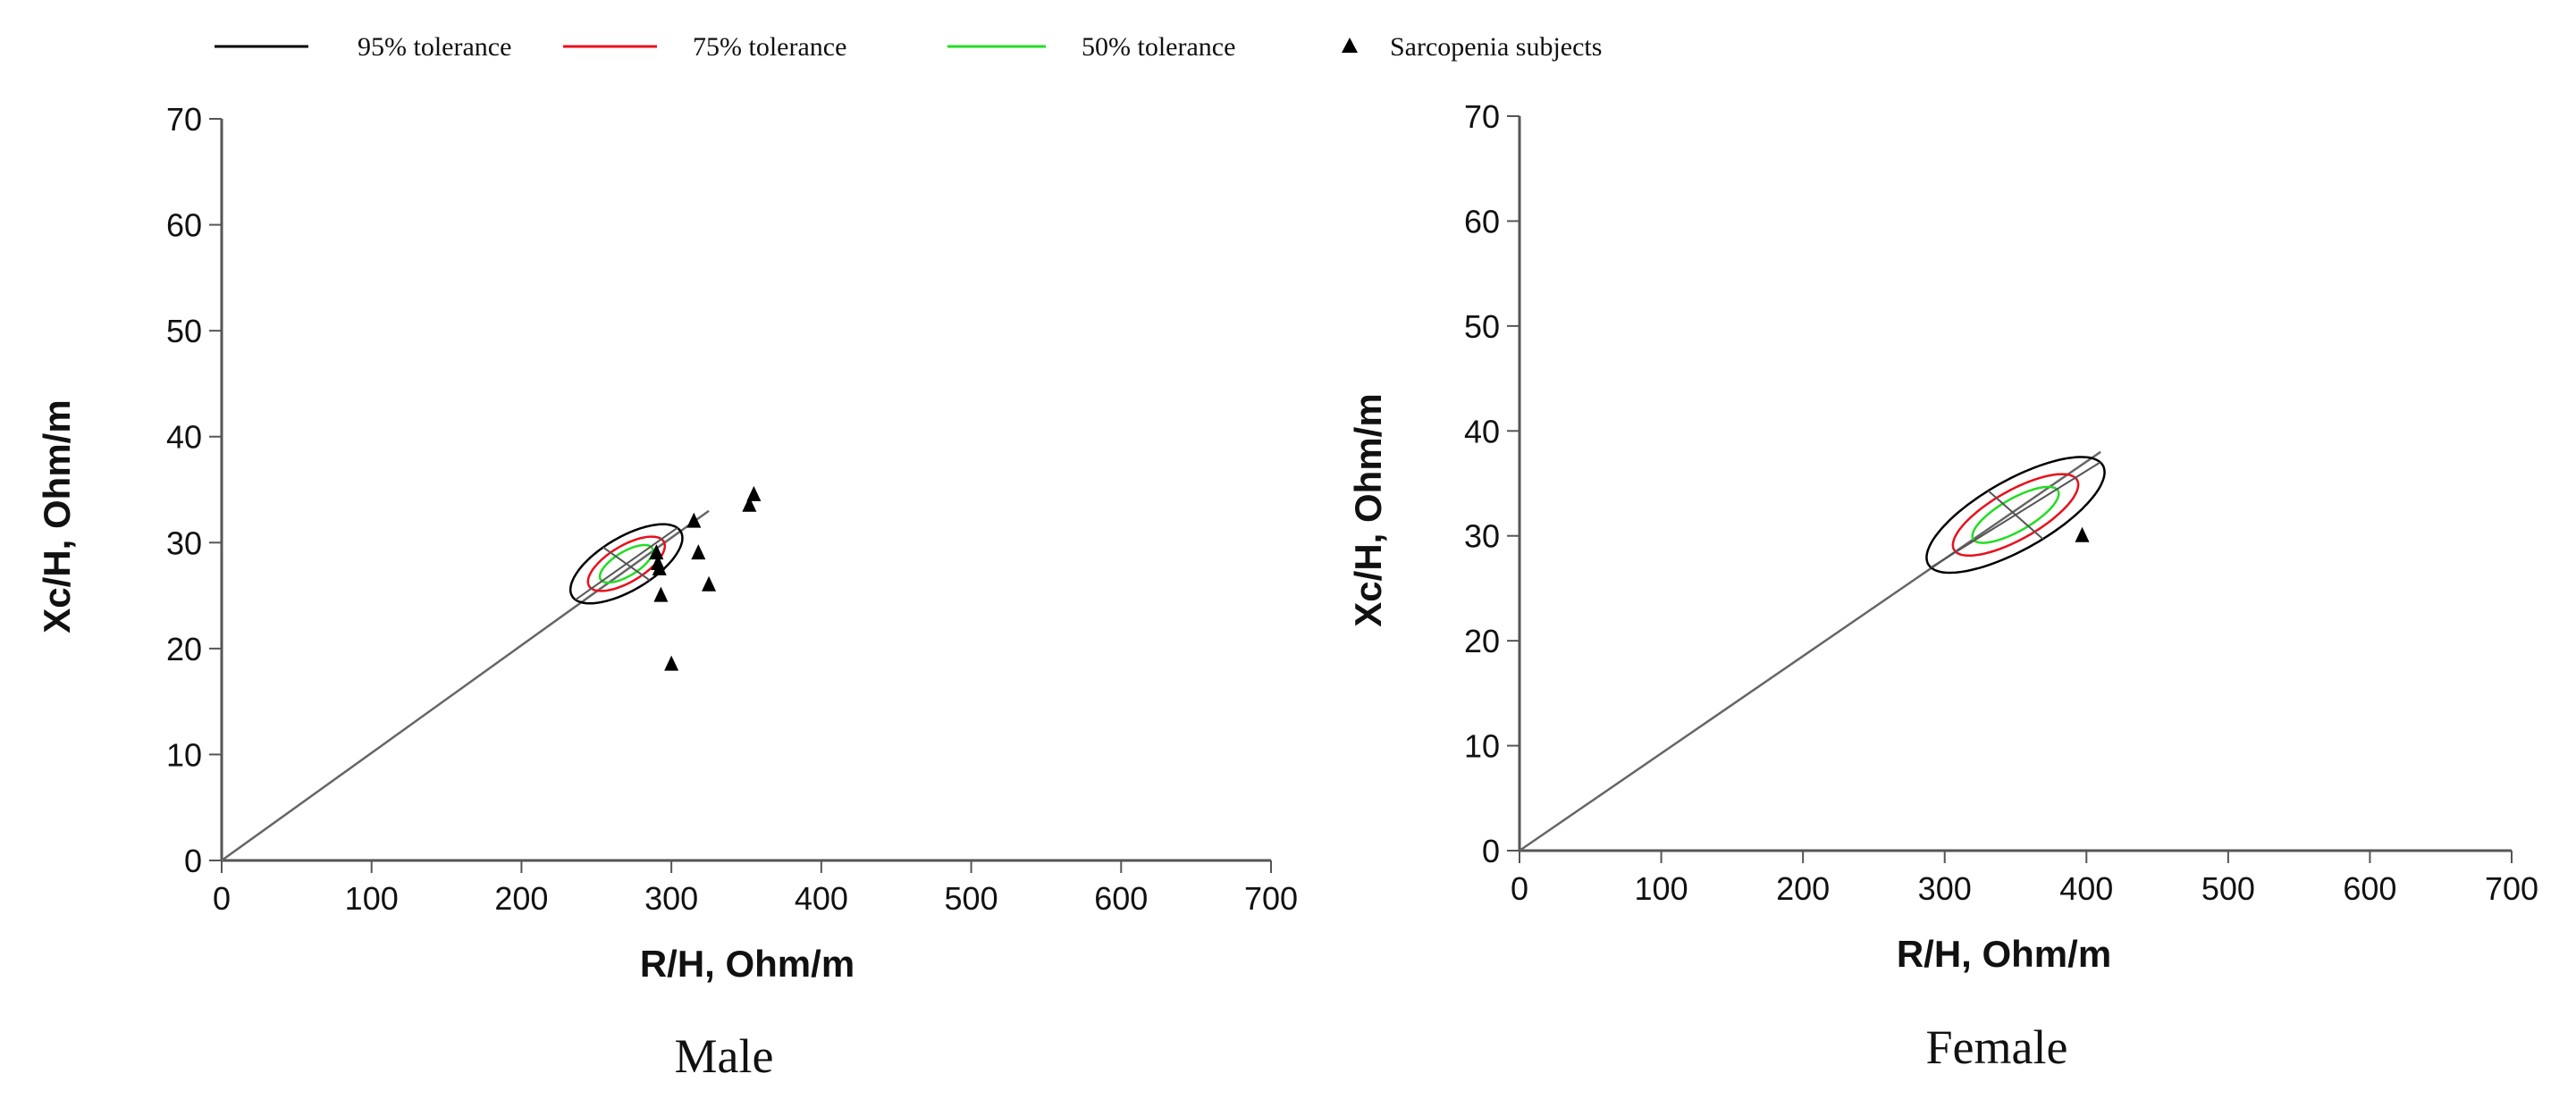 This screenshot has height=1116, width=2576. Describe the element at coordinates (1496, 47) in the screenshot. I see `legend-label-4: Sarcopenia subjects` at that location.